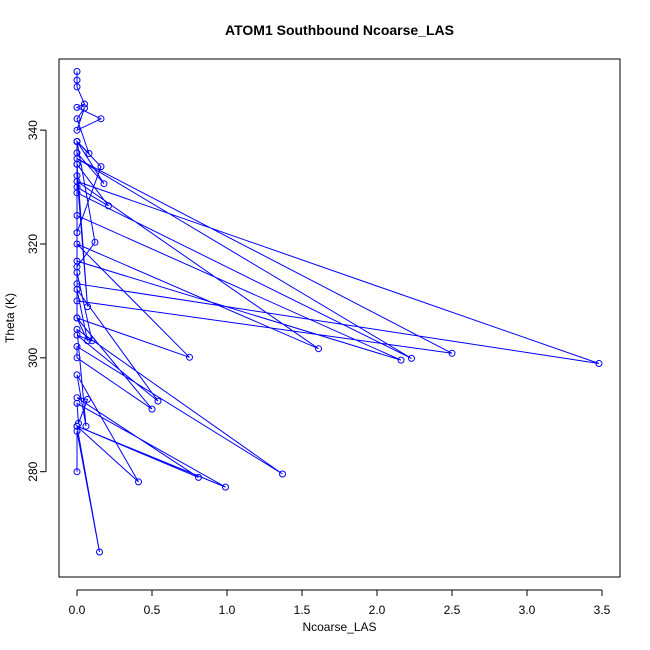 The height and width of the screenshot is (650, 650). I want to click on x-tick-label: 3.5, so click(602, 610).